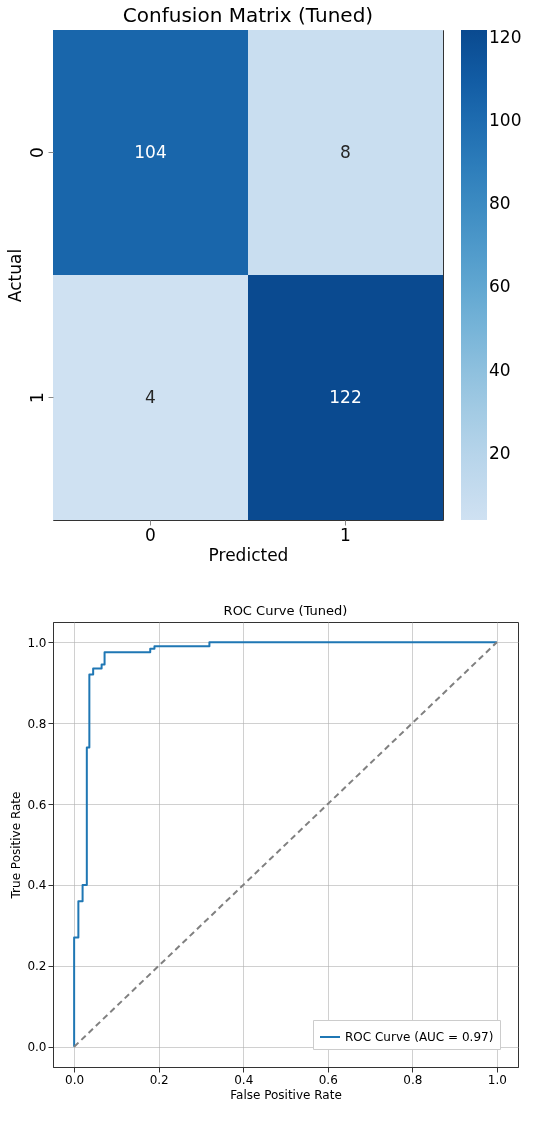 The height and width of the screenshot is (1147, 540). Describe the element at coordinates (286, 1094) in the screenshot. I see `x-axis-title: False Positive Rate` at that location.